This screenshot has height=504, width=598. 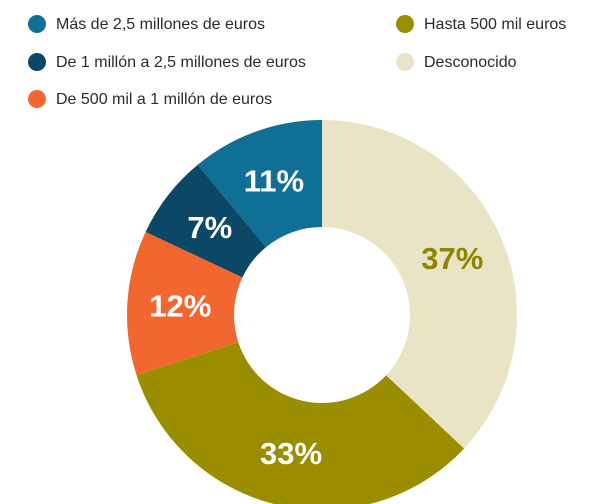 I want to click on data-label: 11%, so click(x=274, y=181).